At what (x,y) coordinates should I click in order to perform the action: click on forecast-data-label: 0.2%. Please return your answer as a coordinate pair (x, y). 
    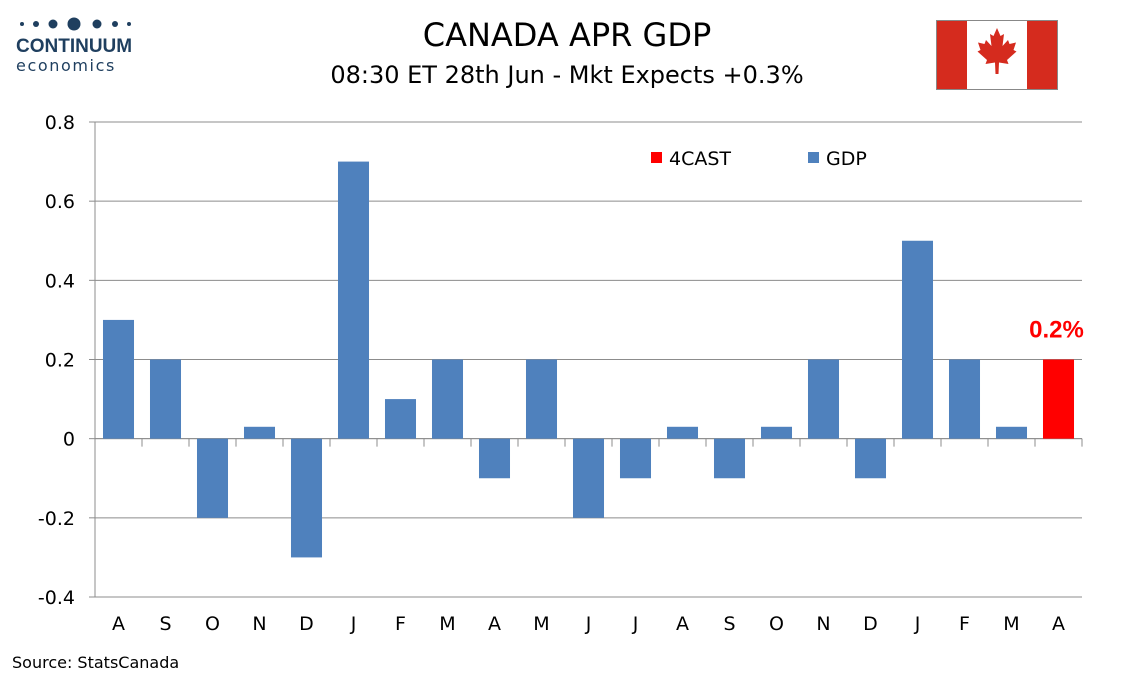
    Looking at the image, I should click on (1056, 330).